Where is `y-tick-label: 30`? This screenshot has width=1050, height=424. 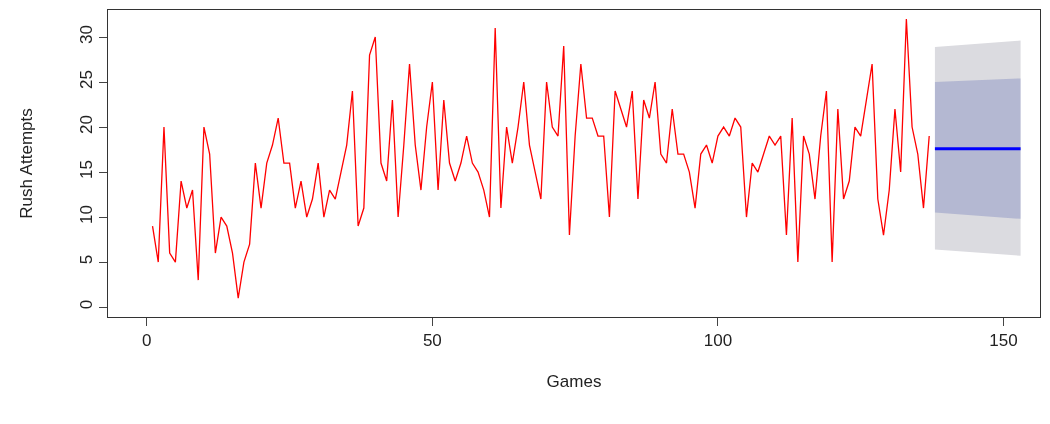 y-tick-label: 30 is located at coordinates (87, 34).